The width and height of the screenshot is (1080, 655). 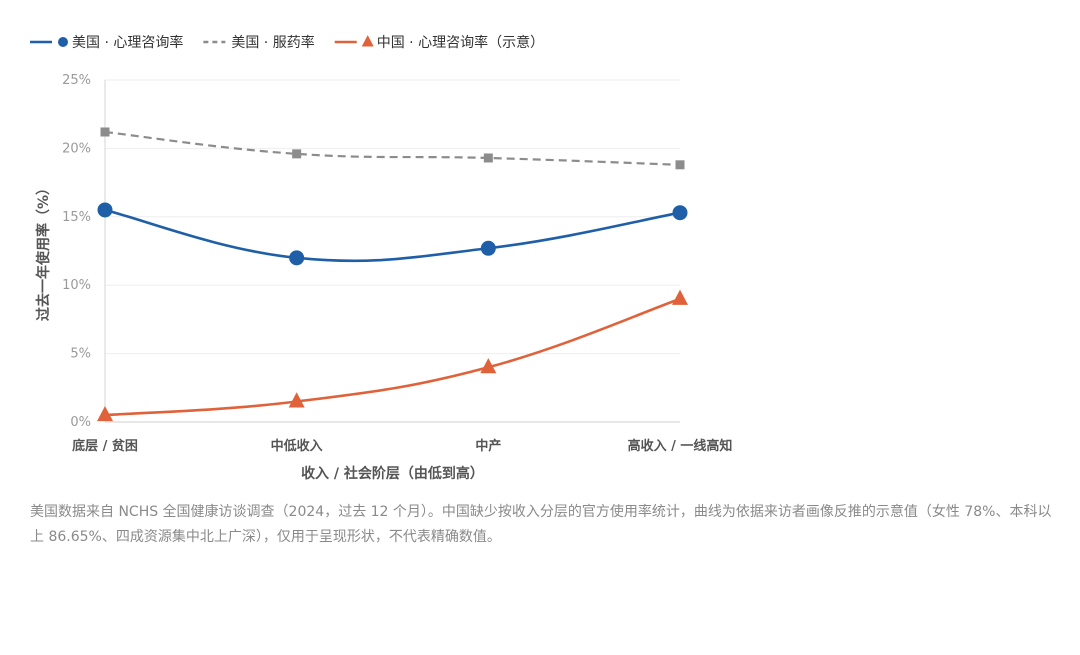 What do you see at coordinates (43, 251) in the screenshot?
I see `y-axis-title: 过去一年使用率（%）` at bounding box center [43, 251].